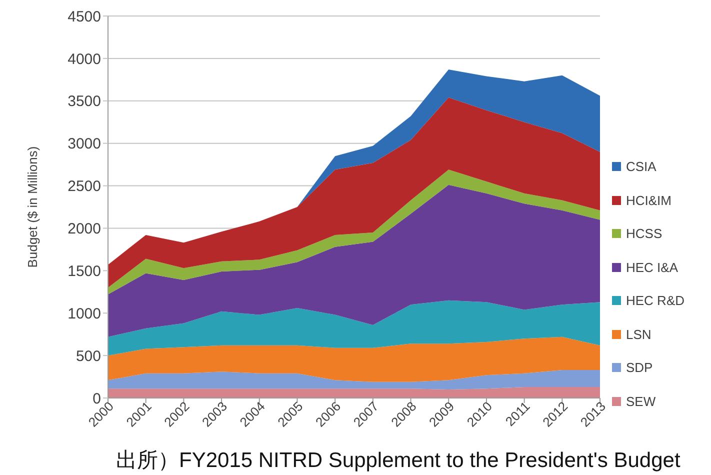 The width and height of the screenshot is (711, 475). I want to click on legend-label: HCI&IM, so click(649, 200).